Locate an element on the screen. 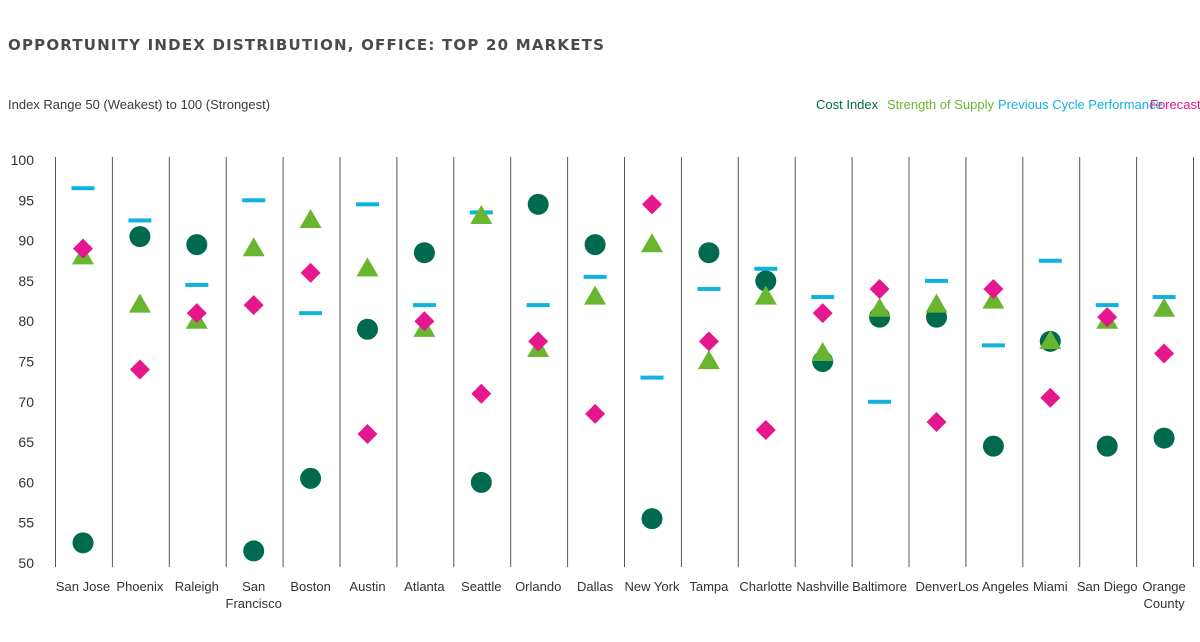 This screenshot has height=642, width=1200. x-category-label: Phoenix is located at coordinates (139, 586).